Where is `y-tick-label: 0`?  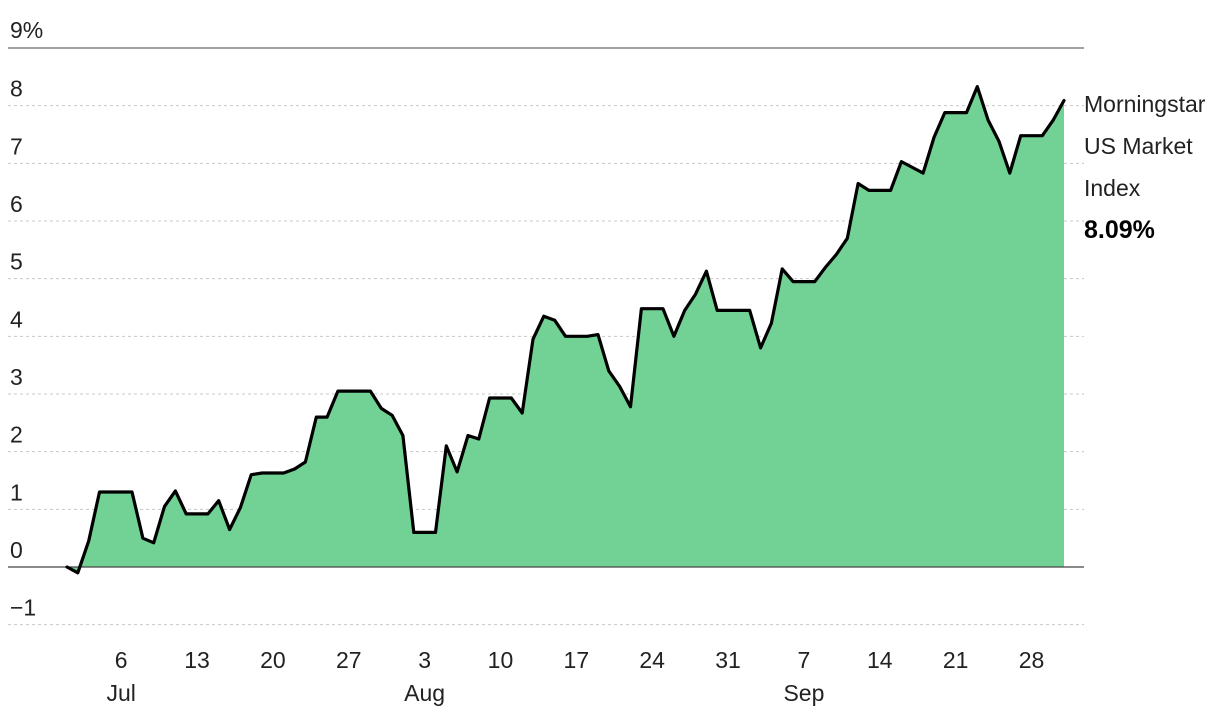
y-tick-label: 0 is located at coordinates (16, 550).